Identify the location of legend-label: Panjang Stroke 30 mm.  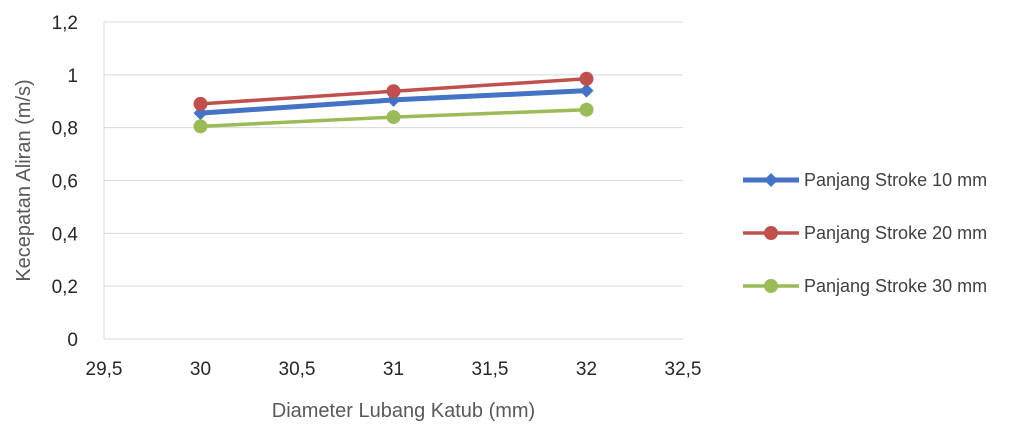
(895, 286).